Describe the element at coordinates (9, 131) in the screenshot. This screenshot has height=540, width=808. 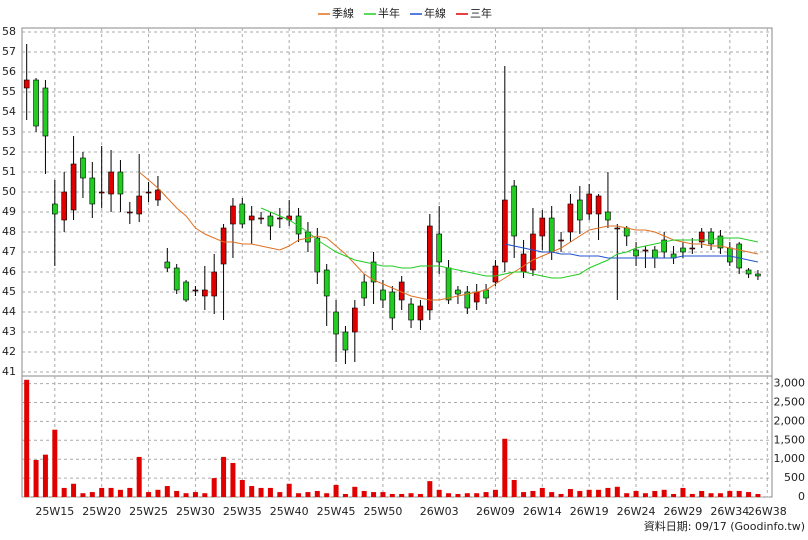
I see `y-tick-label: 53` at that location.